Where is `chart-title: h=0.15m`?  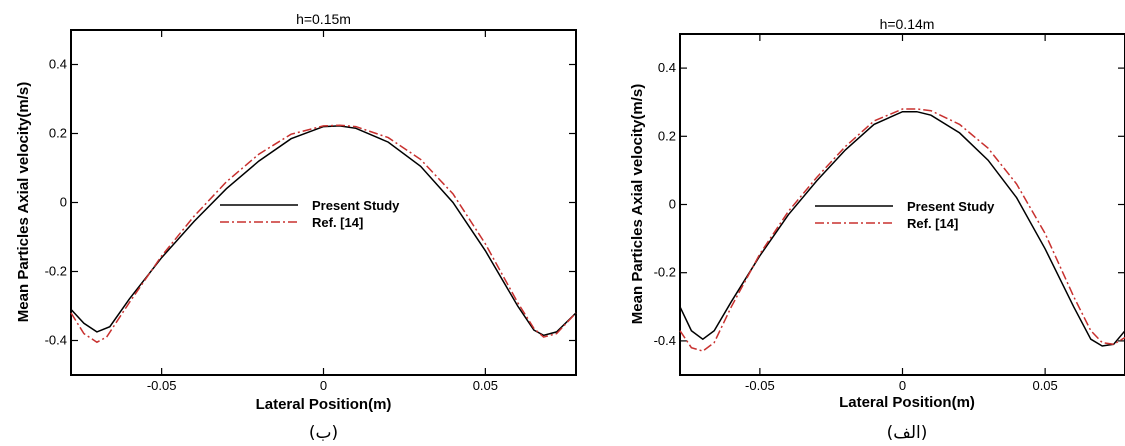 chart-title: h=0.15m is located at coordinates (323, 19).